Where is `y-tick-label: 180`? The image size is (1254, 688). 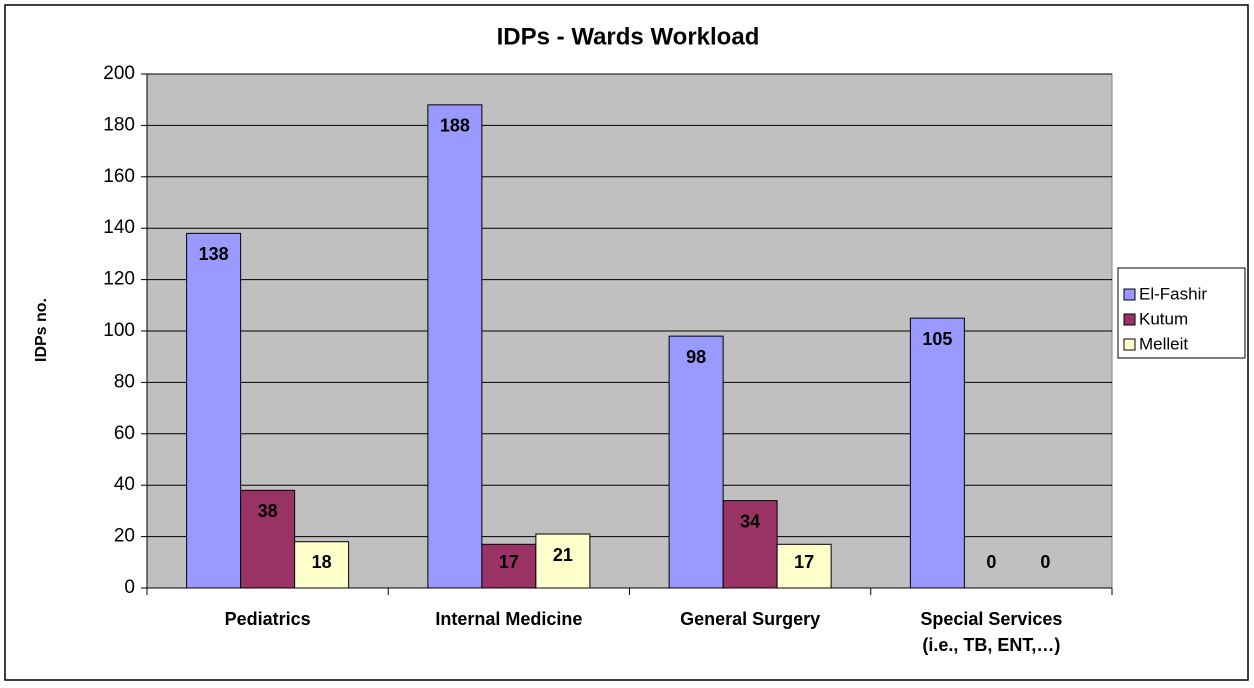
y-tick-label: 180 is located at coordinates (119, 124).